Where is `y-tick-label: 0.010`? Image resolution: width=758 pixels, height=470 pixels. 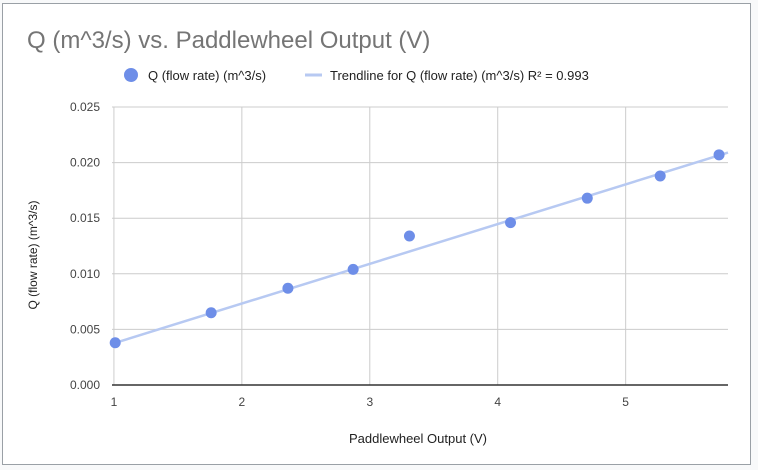 y-tick-label: 0.010 is located at coordinates (85, 274).